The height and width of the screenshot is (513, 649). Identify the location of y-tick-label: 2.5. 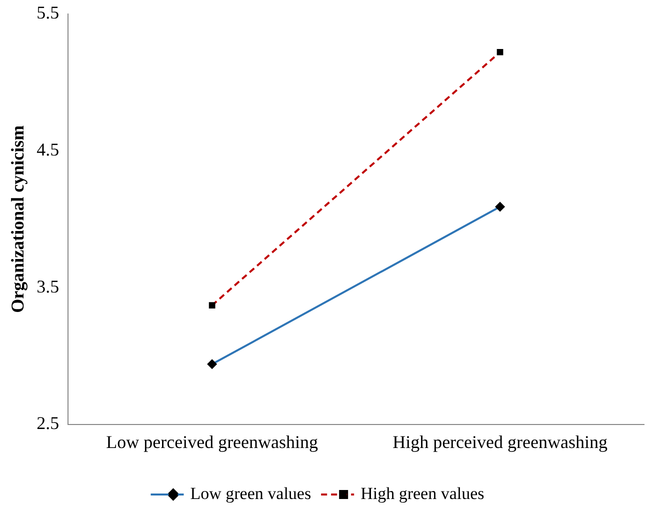
(48, 423).